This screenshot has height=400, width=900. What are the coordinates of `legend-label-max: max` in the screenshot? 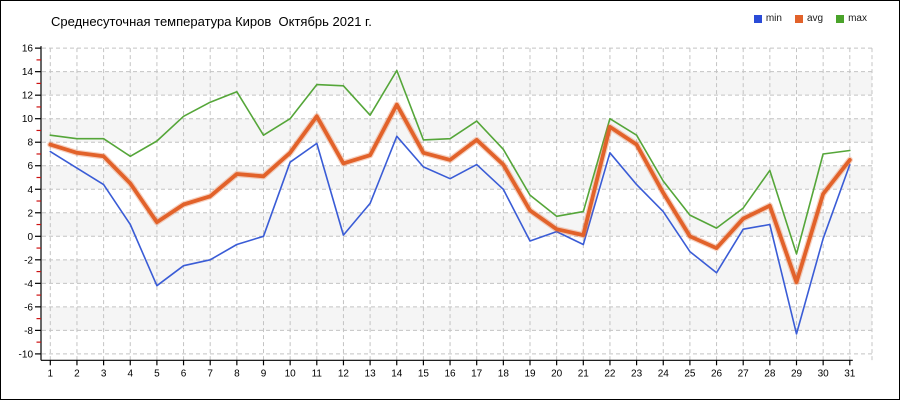 It's located at (857, 18).